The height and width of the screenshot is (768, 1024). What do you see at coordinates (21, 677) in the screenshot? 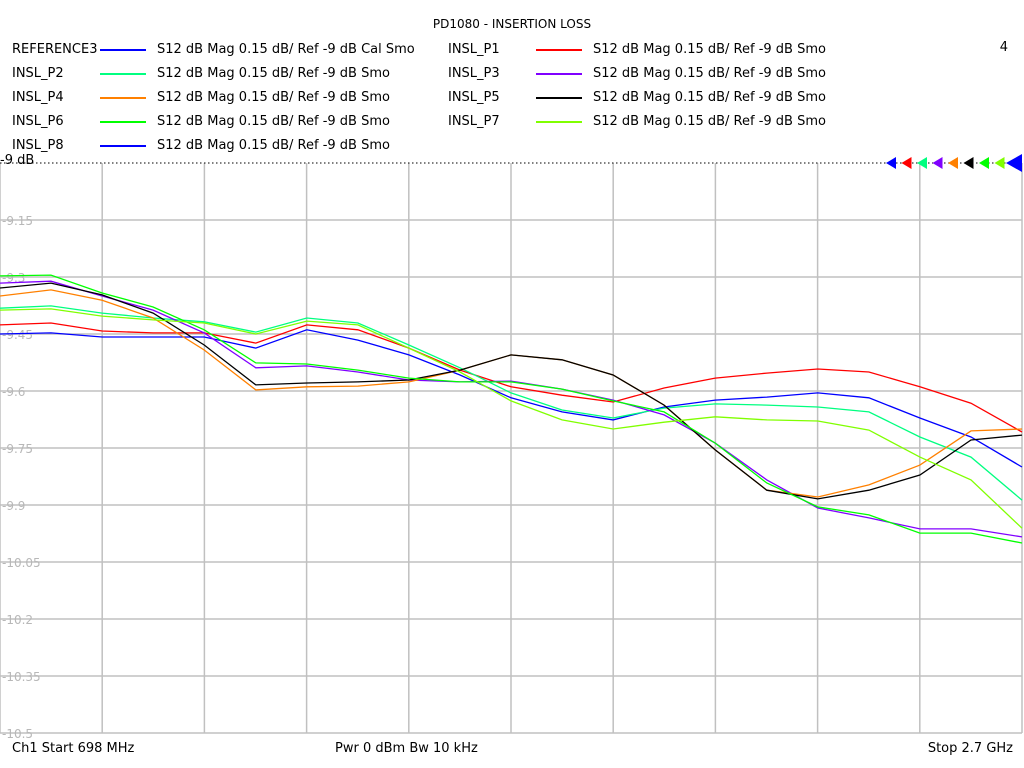
I see `y-tick-label: -10.35` at bounding box center [21, 677].